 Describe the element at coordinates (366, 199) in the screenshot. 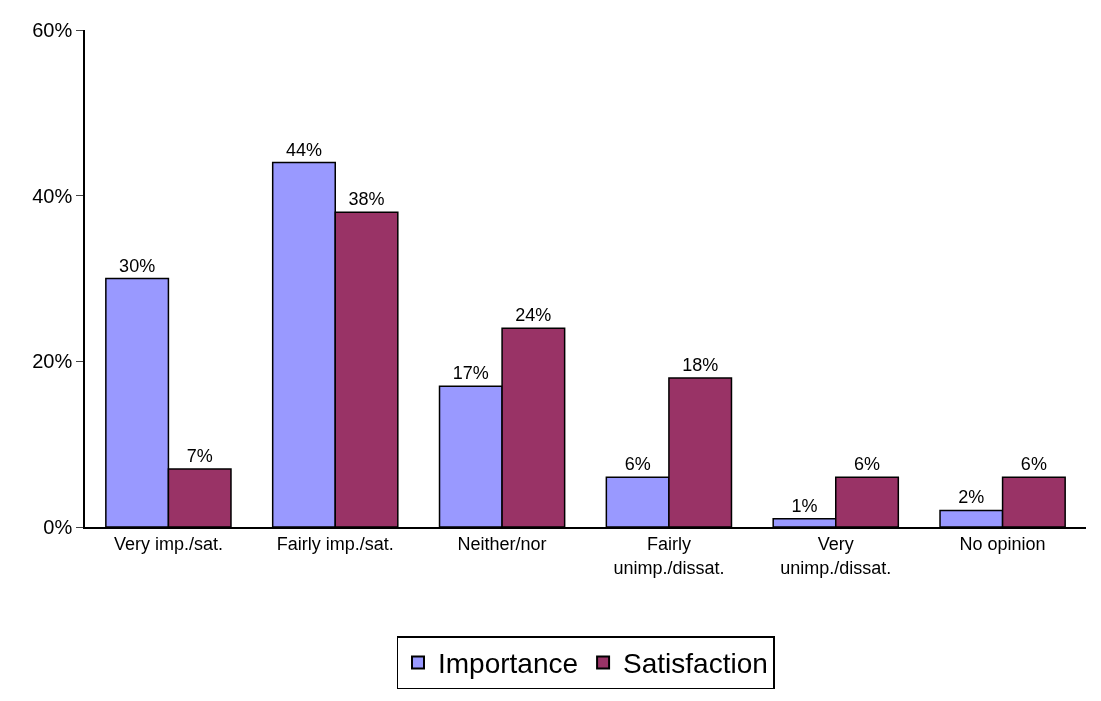

I see `data-label: 38%` at that location.